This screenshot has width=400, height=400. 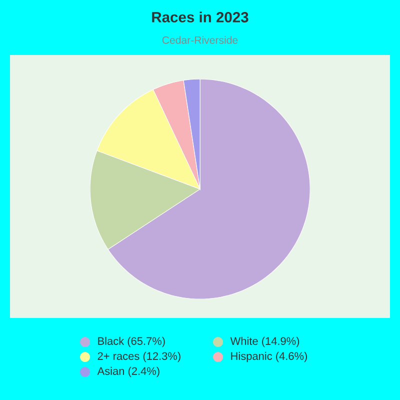 I want to click on legend-label: White (14.9%), so click(x=265, y=342).